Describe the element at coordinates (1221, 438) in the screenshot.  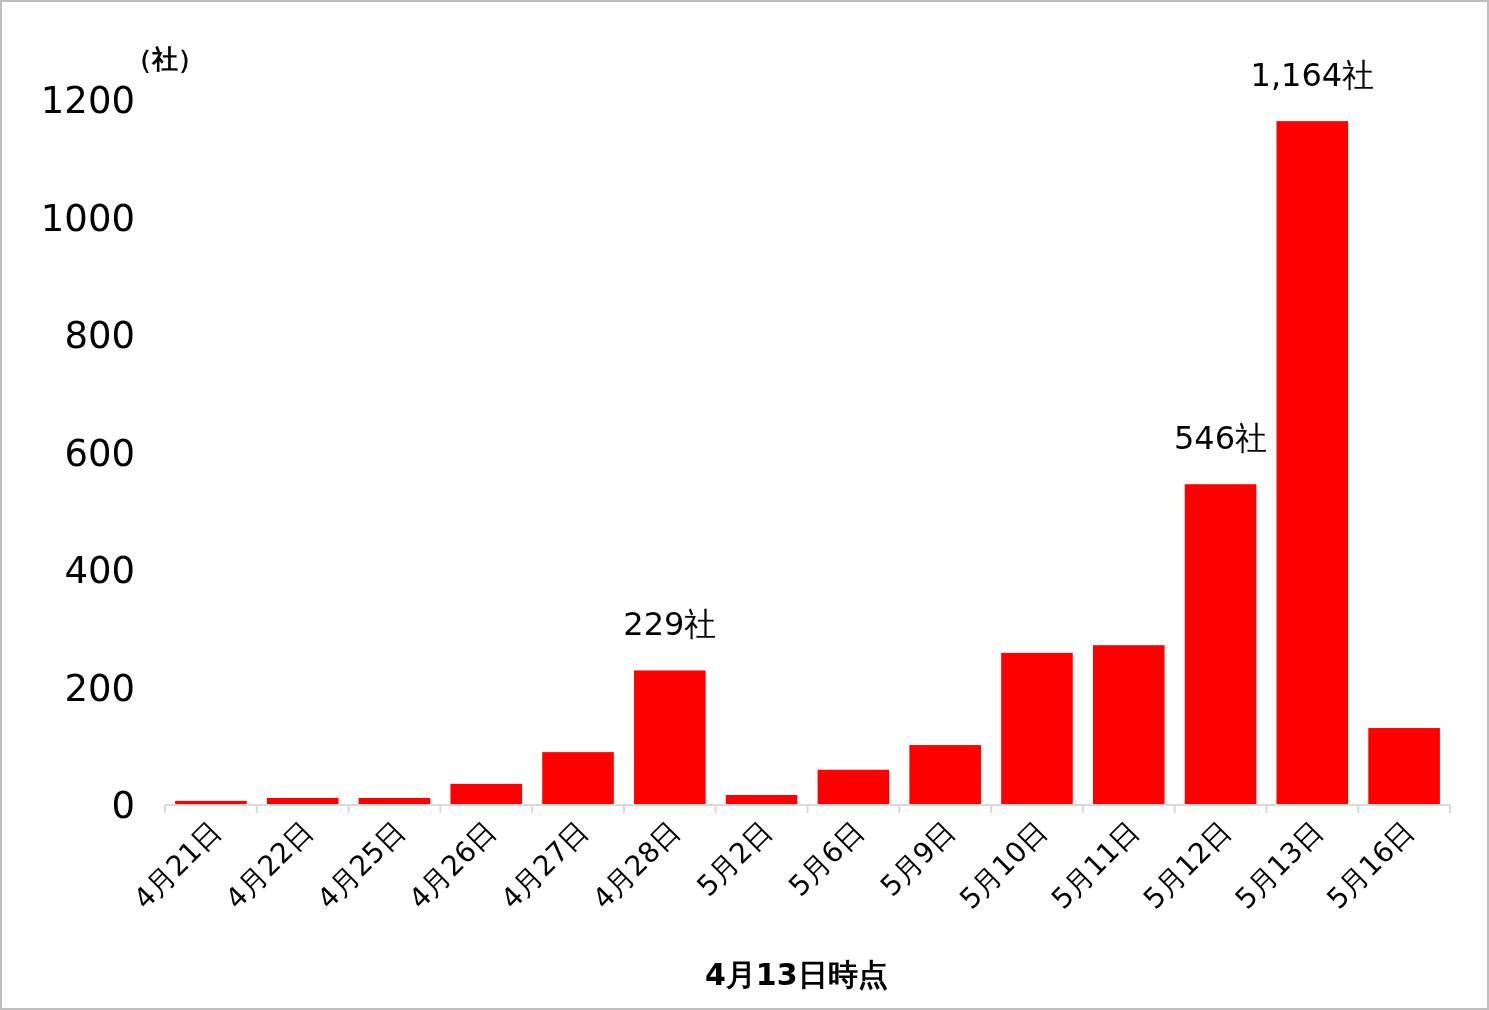
I see `data-label: 546社` at that location.